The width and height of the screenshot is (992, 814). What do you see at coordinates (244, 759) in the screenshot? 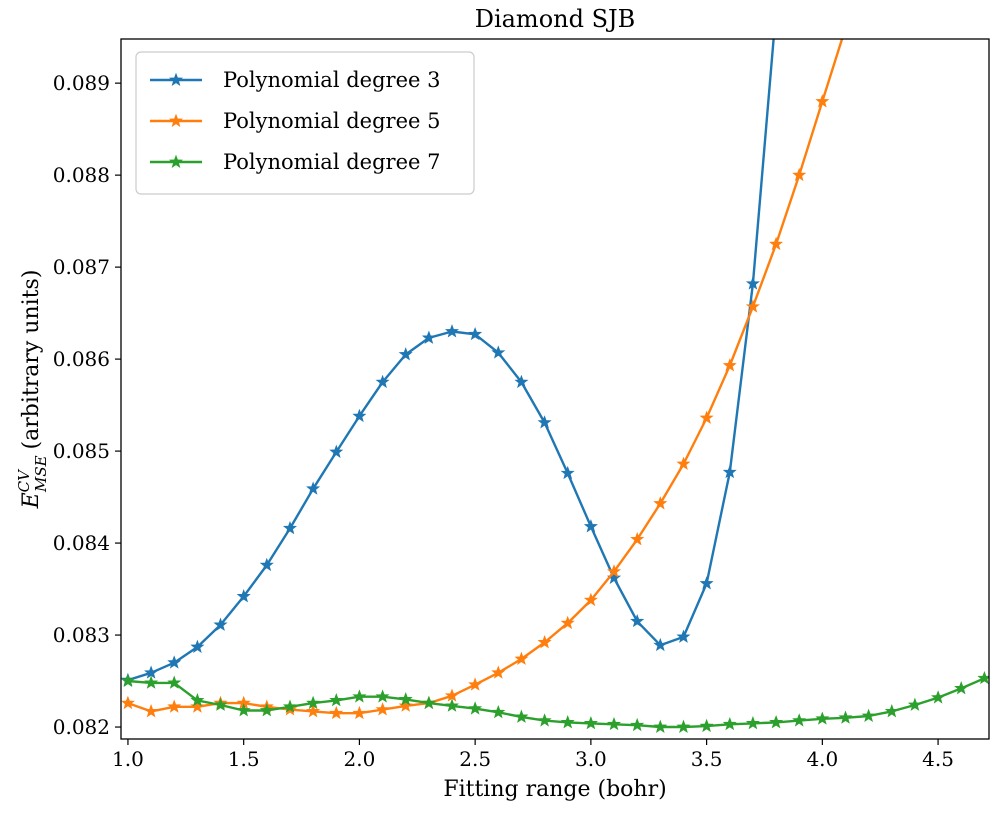
I see `x-tick-label: 1.5` at bounding box center [244, 759].